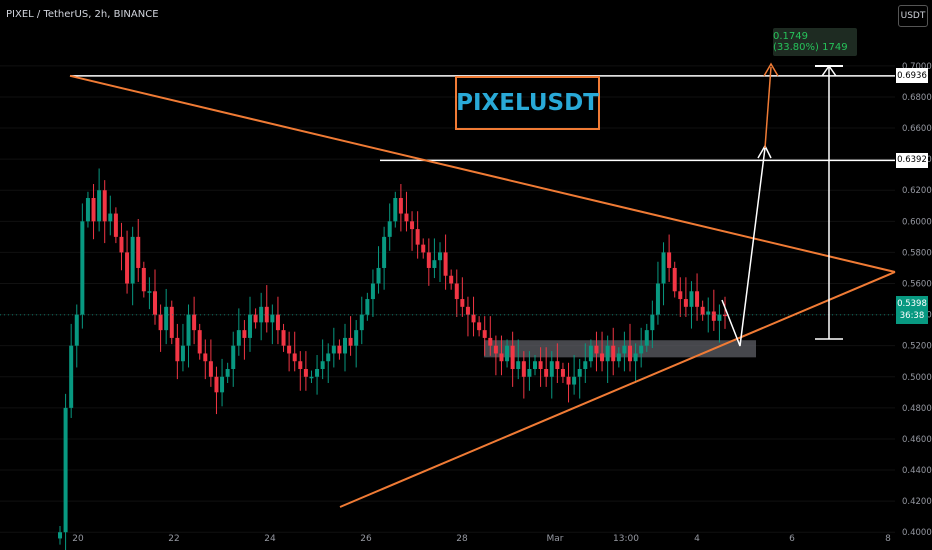 This screenshot has width=932, height=550. What do you see at coordinates (888, 539) in the screenshot?
I see `x-tick-label: 8` at bounding box center [888, 539].